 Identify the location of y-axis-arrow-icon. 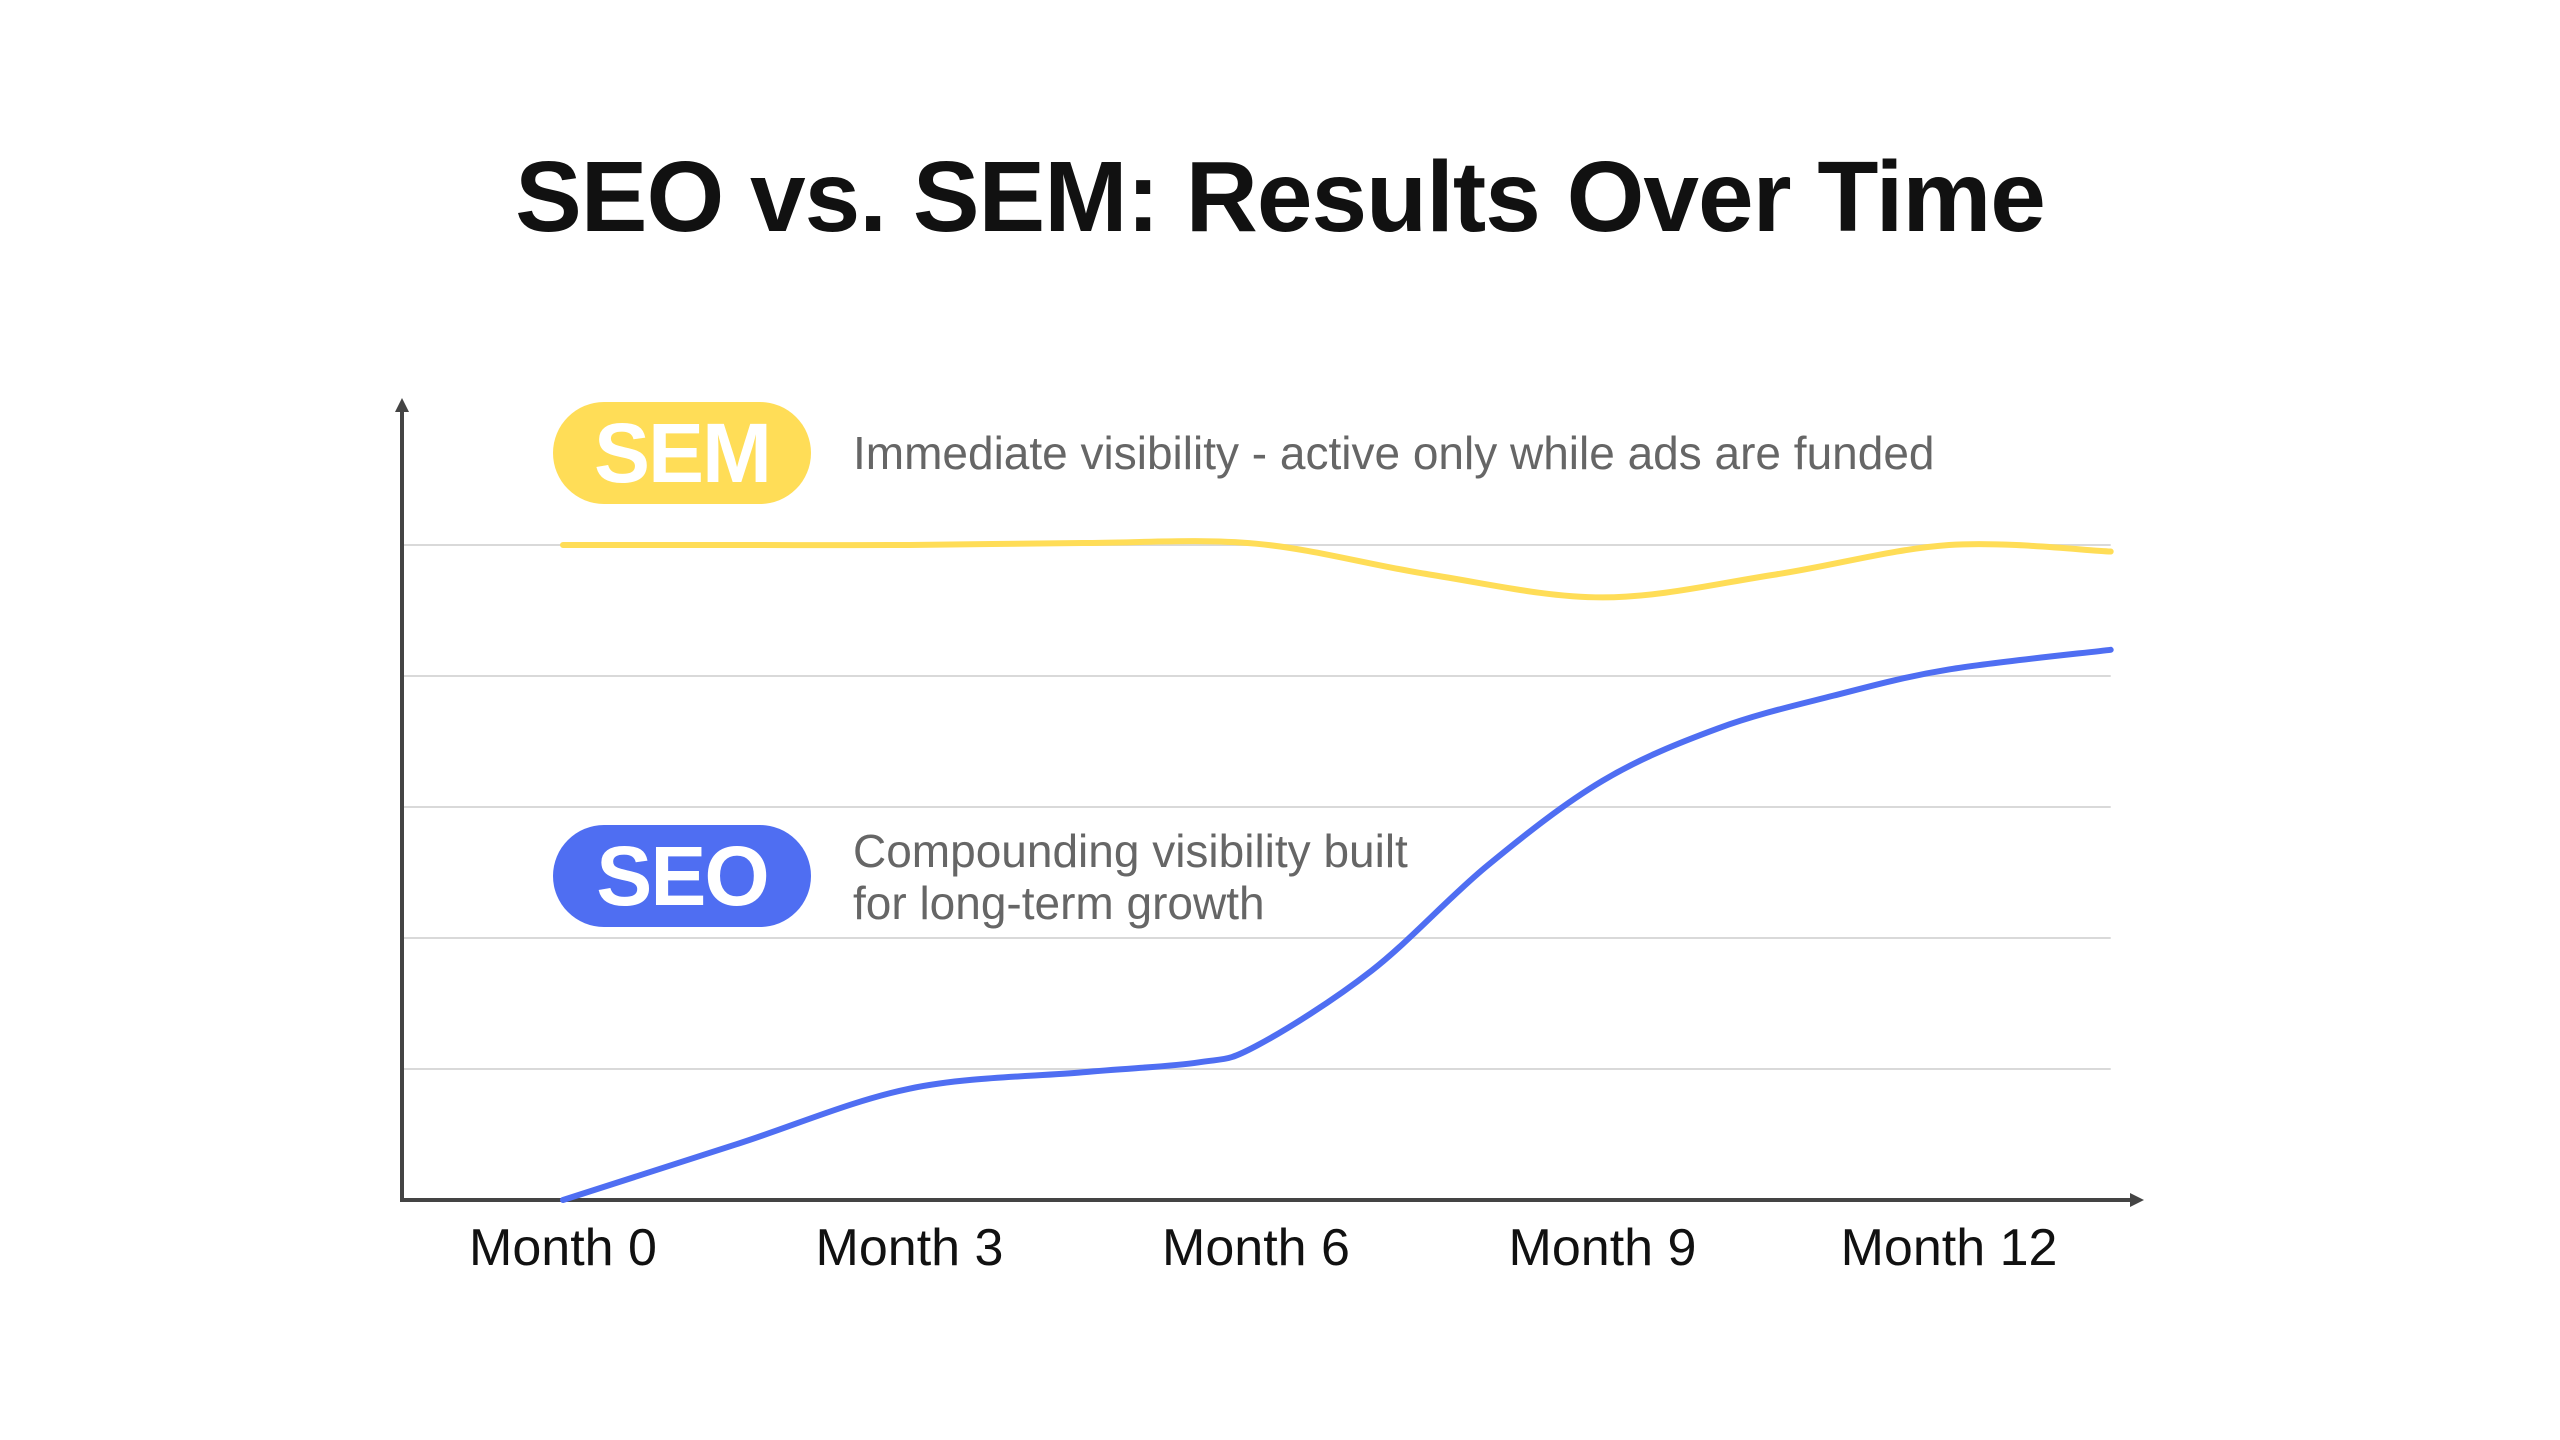
(402, 405).